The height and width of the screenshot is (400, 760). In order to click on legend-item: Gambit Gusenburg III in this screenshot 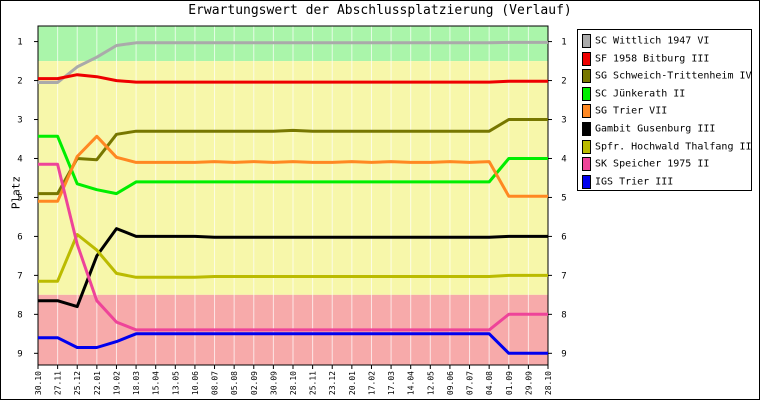, I will do `click(648, 130)`.